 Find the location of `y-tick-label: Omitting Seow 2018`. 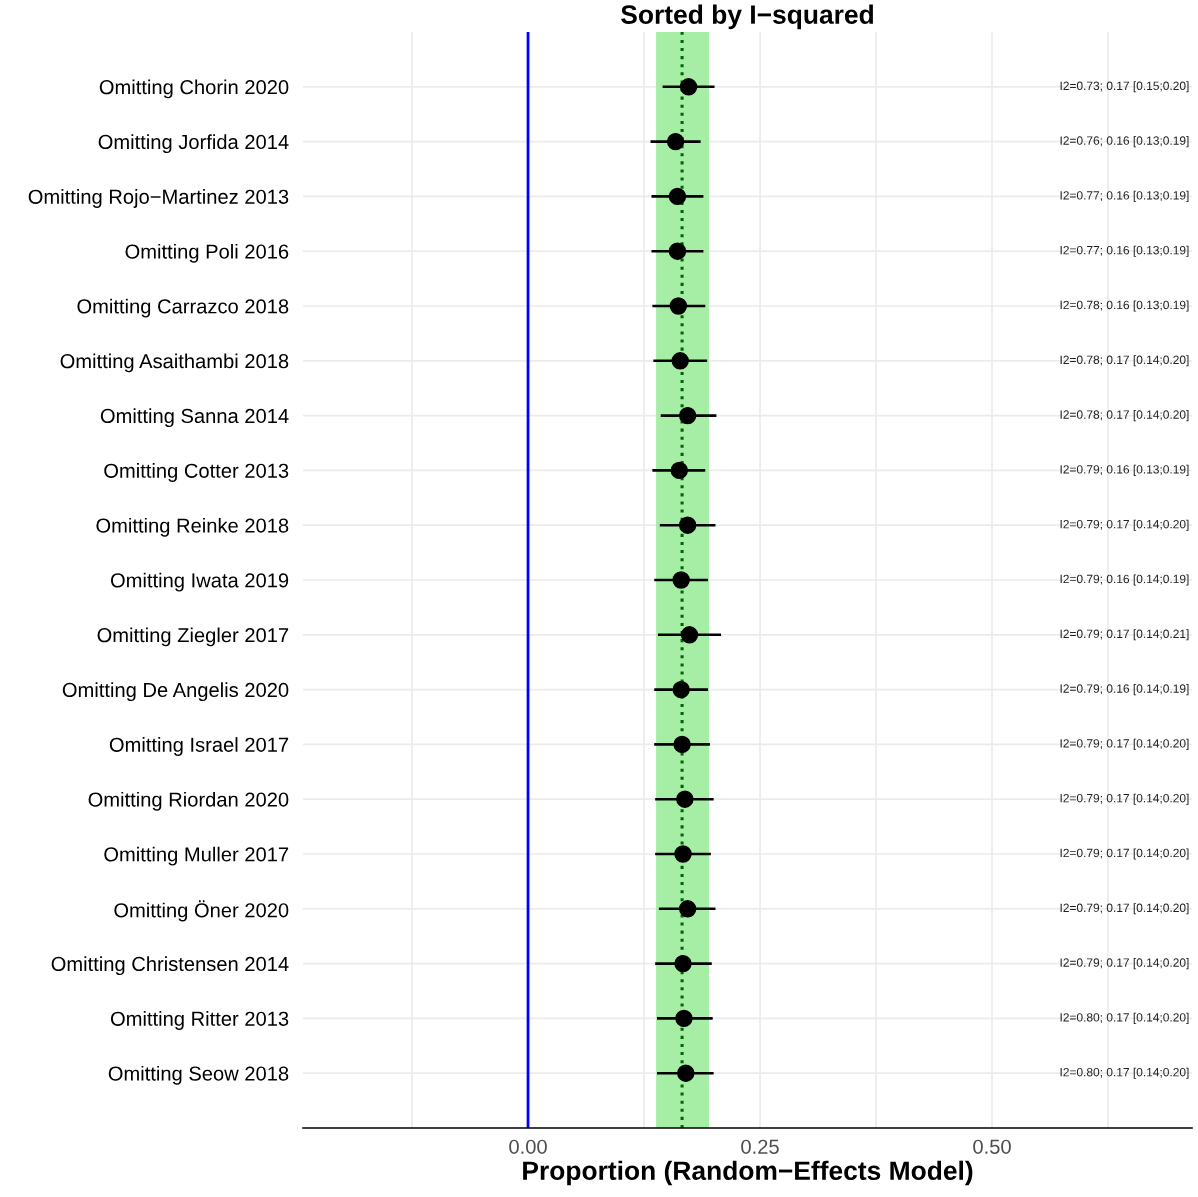

y-tick-label: Omitting Seow 2018 is located at coordinates (198, 1075).